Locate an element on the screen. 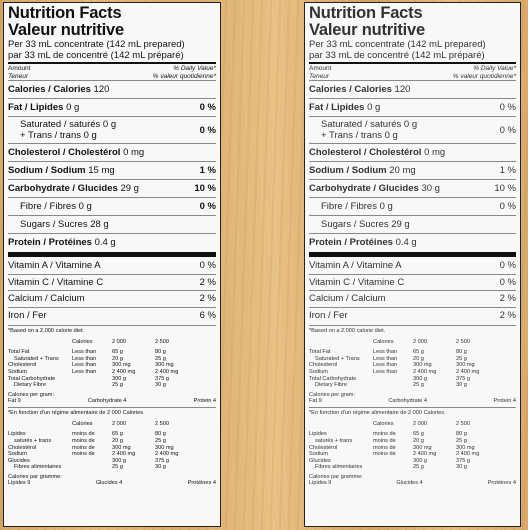 Image resolution: width=528 pixels, height=530 pixels. trans-label: + Trans / trans 0 g is located at coordinates (58, 135).